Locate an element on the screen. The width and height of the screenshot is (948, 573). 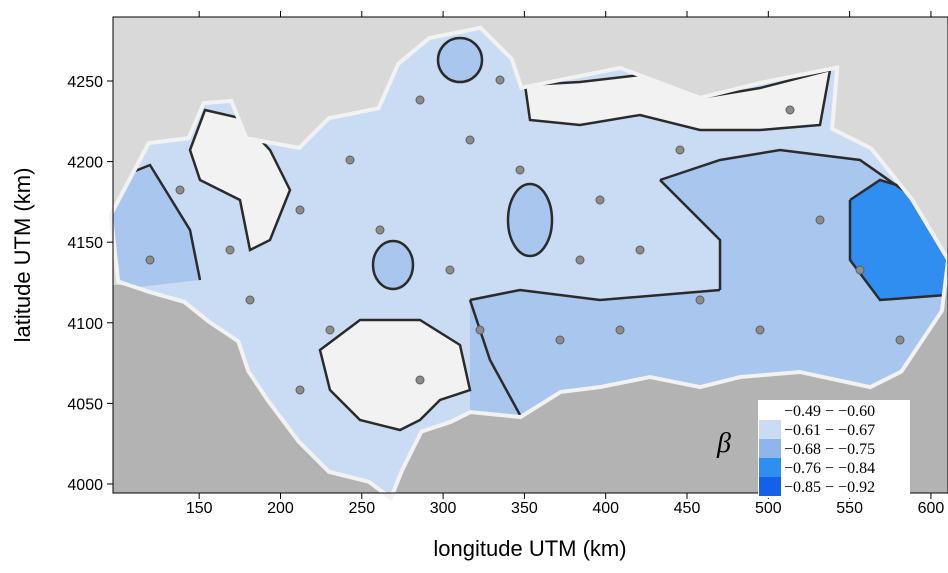
legend-label: −0.61 − −0.67 is located at coordinates (829, 430).